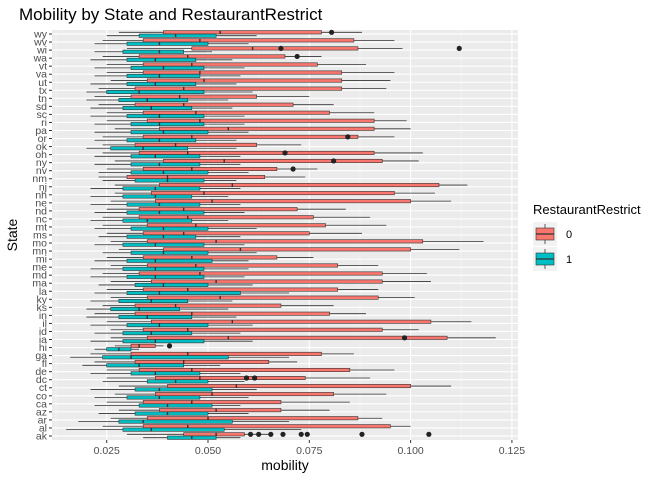  Describe the element at coordinates (41, 372) in the screenshot. I see `y-tick-label: de` at that location.